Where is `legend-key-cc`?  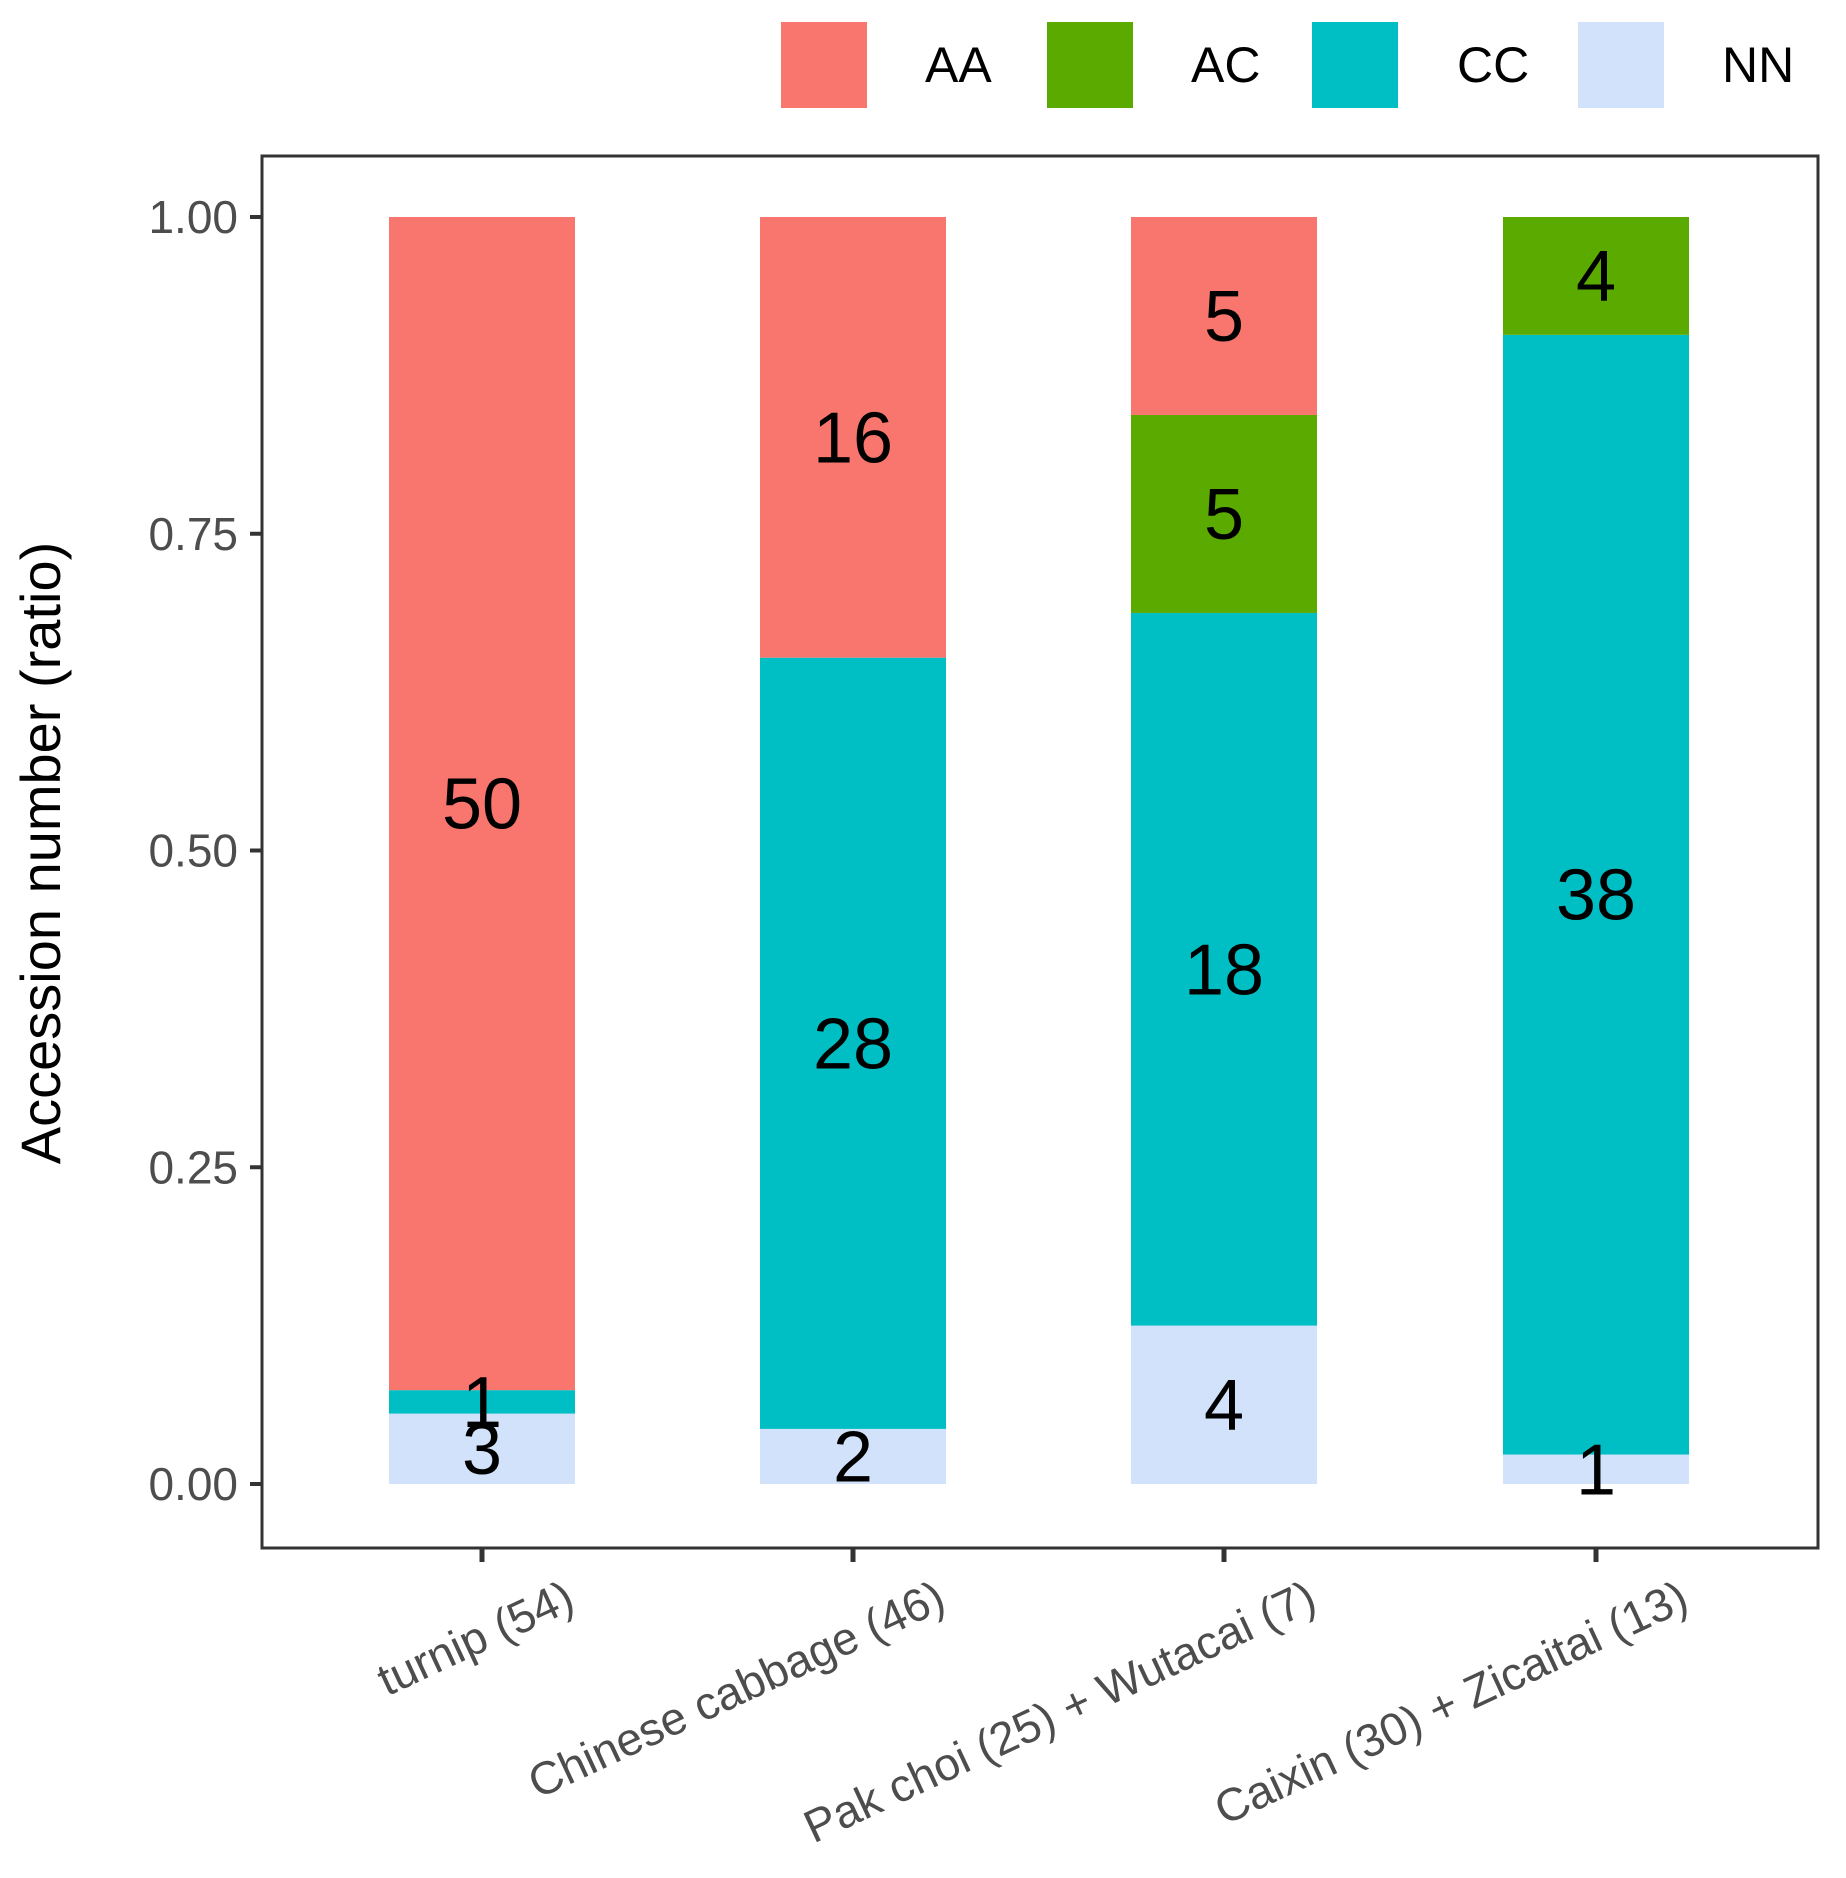
legend-key-cc is located at coordinates (1355, 65).